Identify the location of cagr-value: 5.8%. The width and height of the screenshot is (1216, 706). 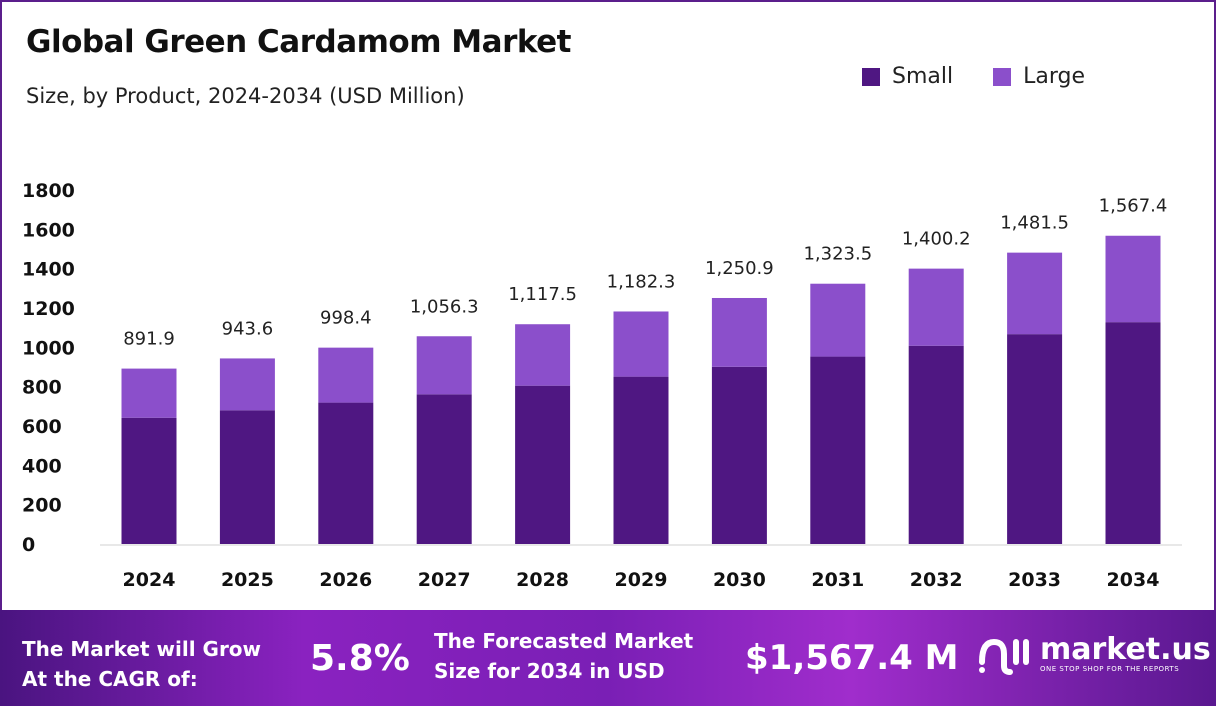
(360, 658).